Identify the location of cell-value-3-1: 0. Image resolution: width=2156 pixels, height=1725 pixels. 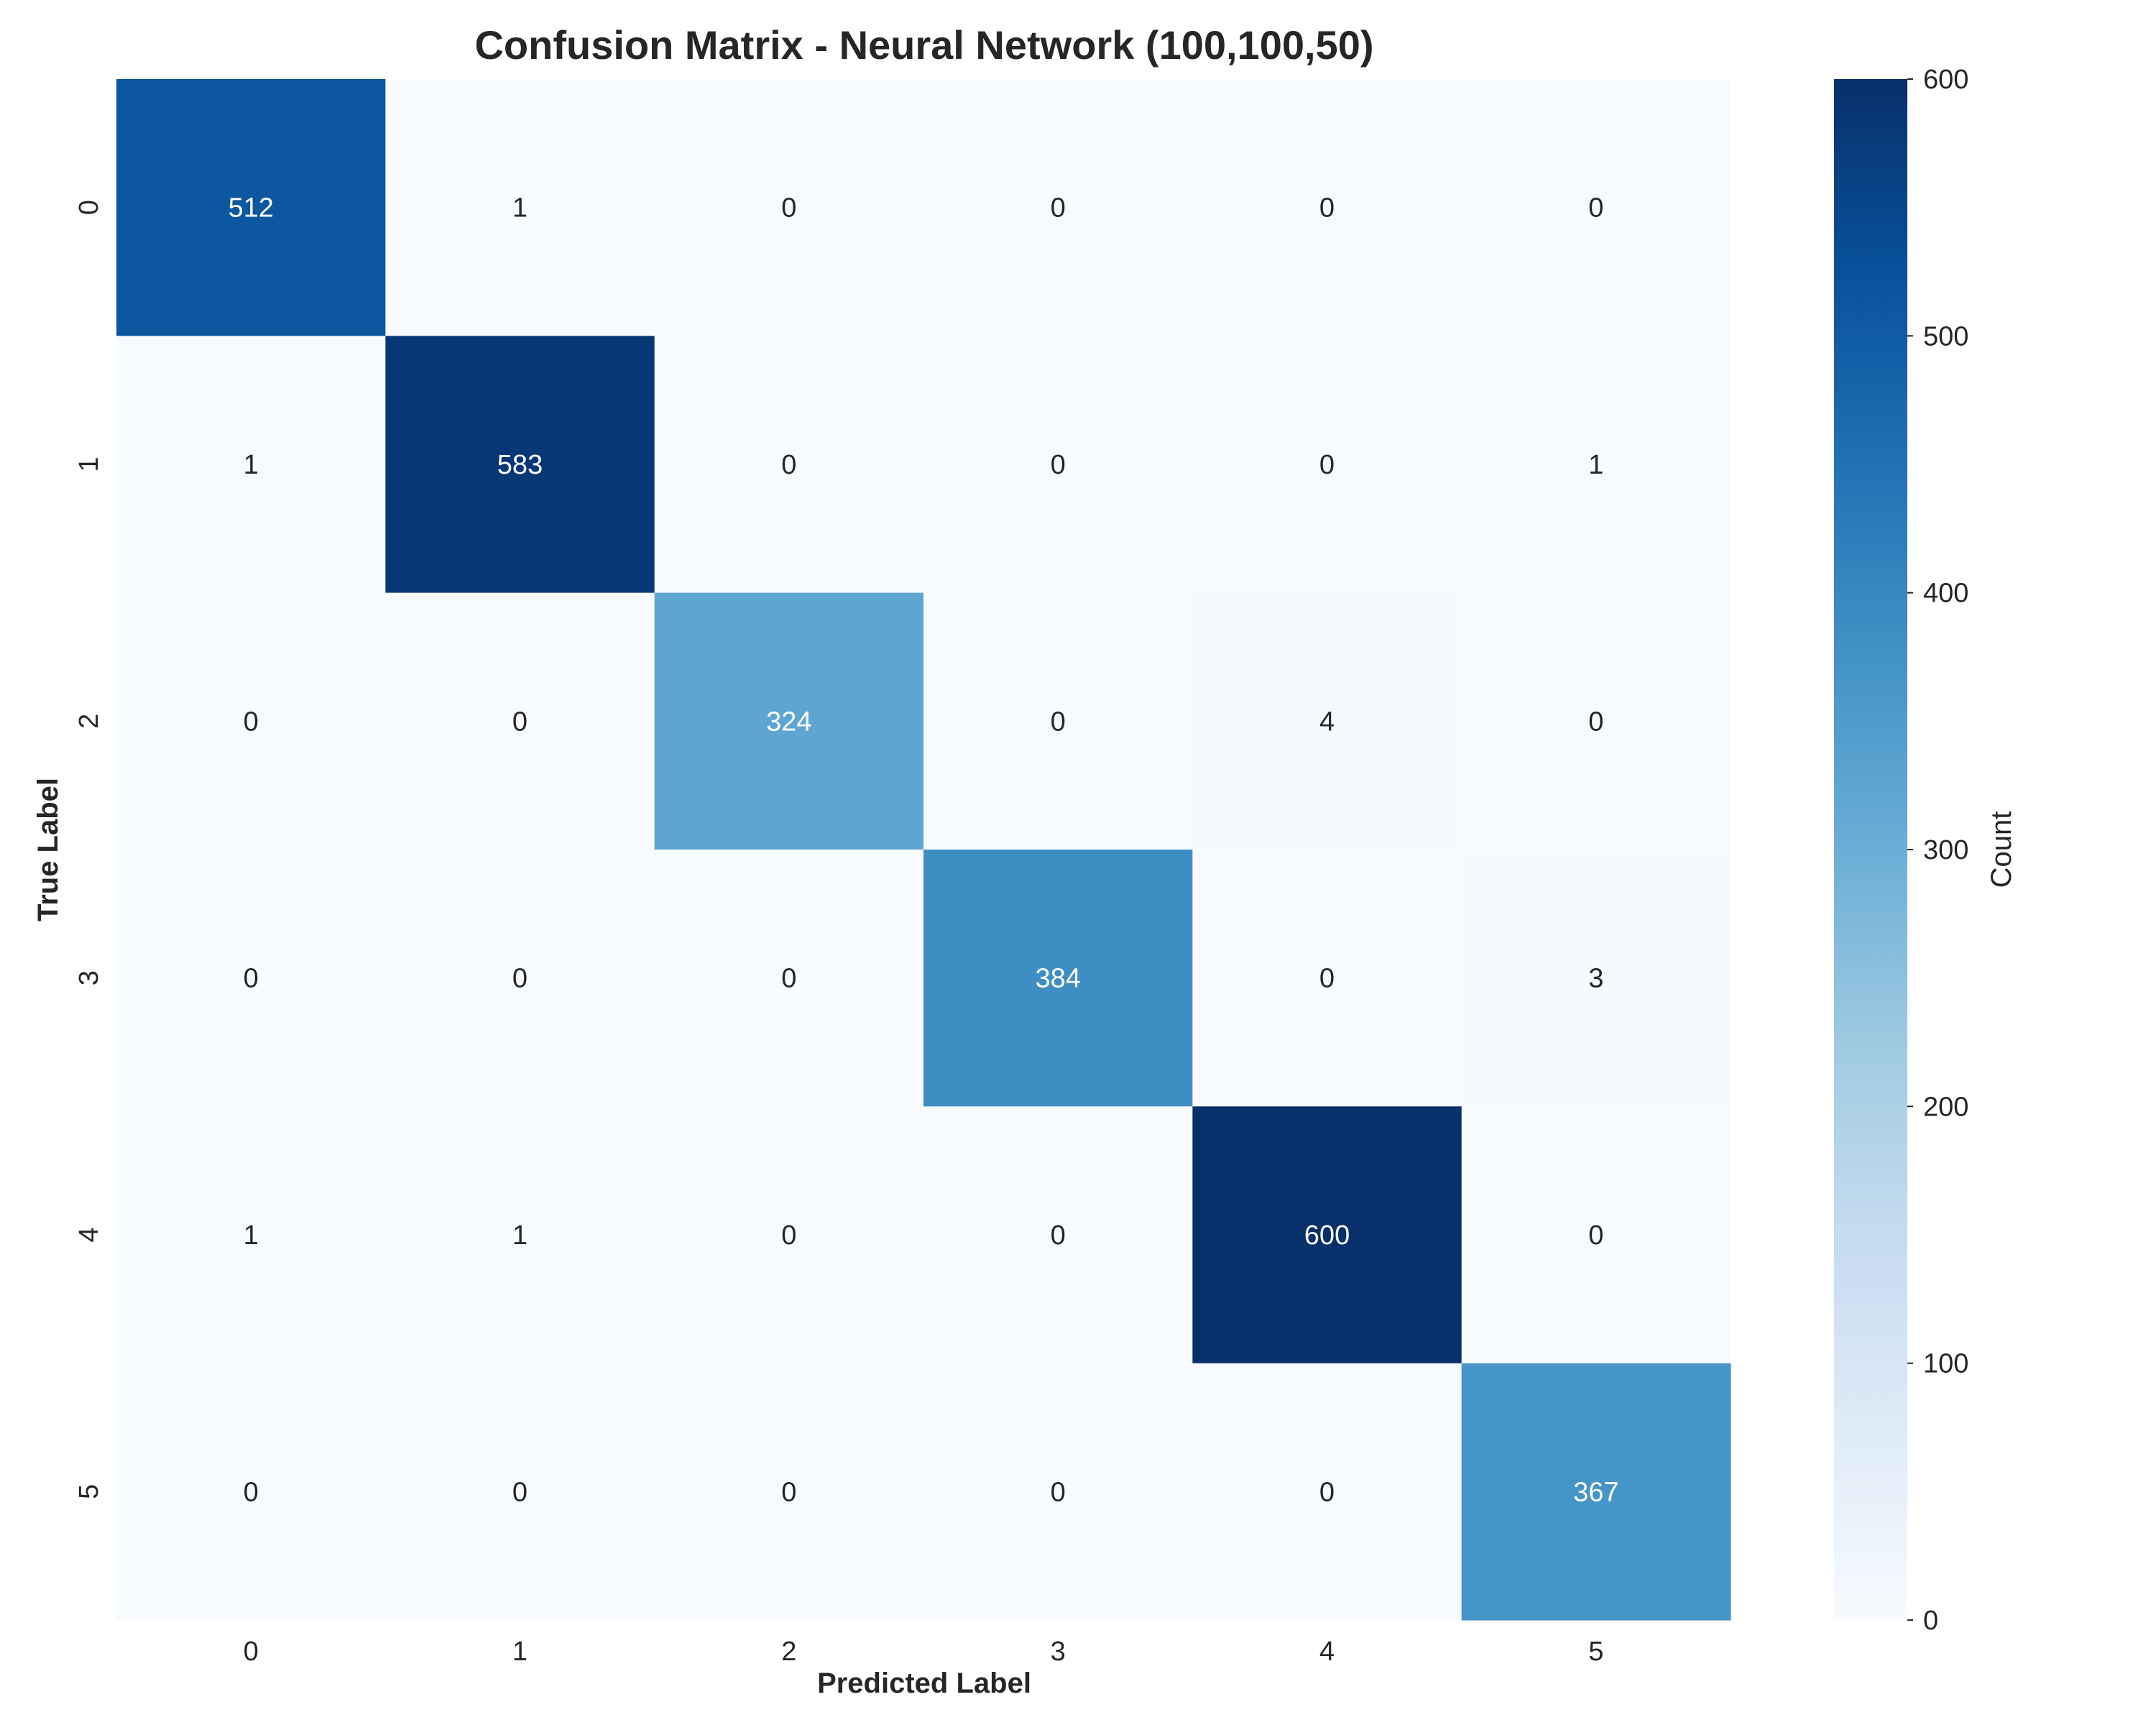
(520, 979).